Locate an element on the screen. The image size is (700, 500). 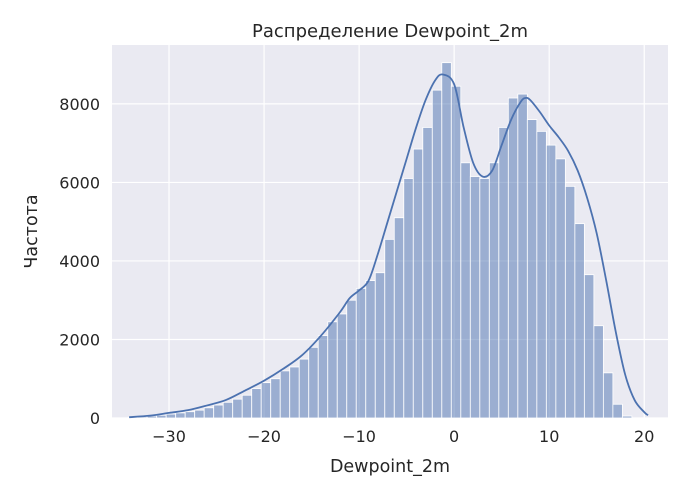
y-tick-label: 0 is located at coordinates (95, 418).